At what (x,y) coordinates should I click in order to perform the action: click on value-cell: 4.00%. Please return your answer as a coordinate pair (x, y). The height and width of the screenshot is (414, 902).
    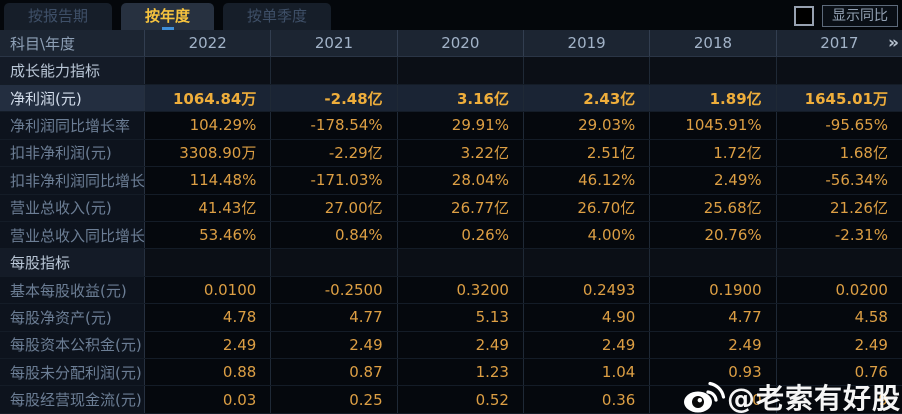
    Looking at the image, I should click on (587, 235).